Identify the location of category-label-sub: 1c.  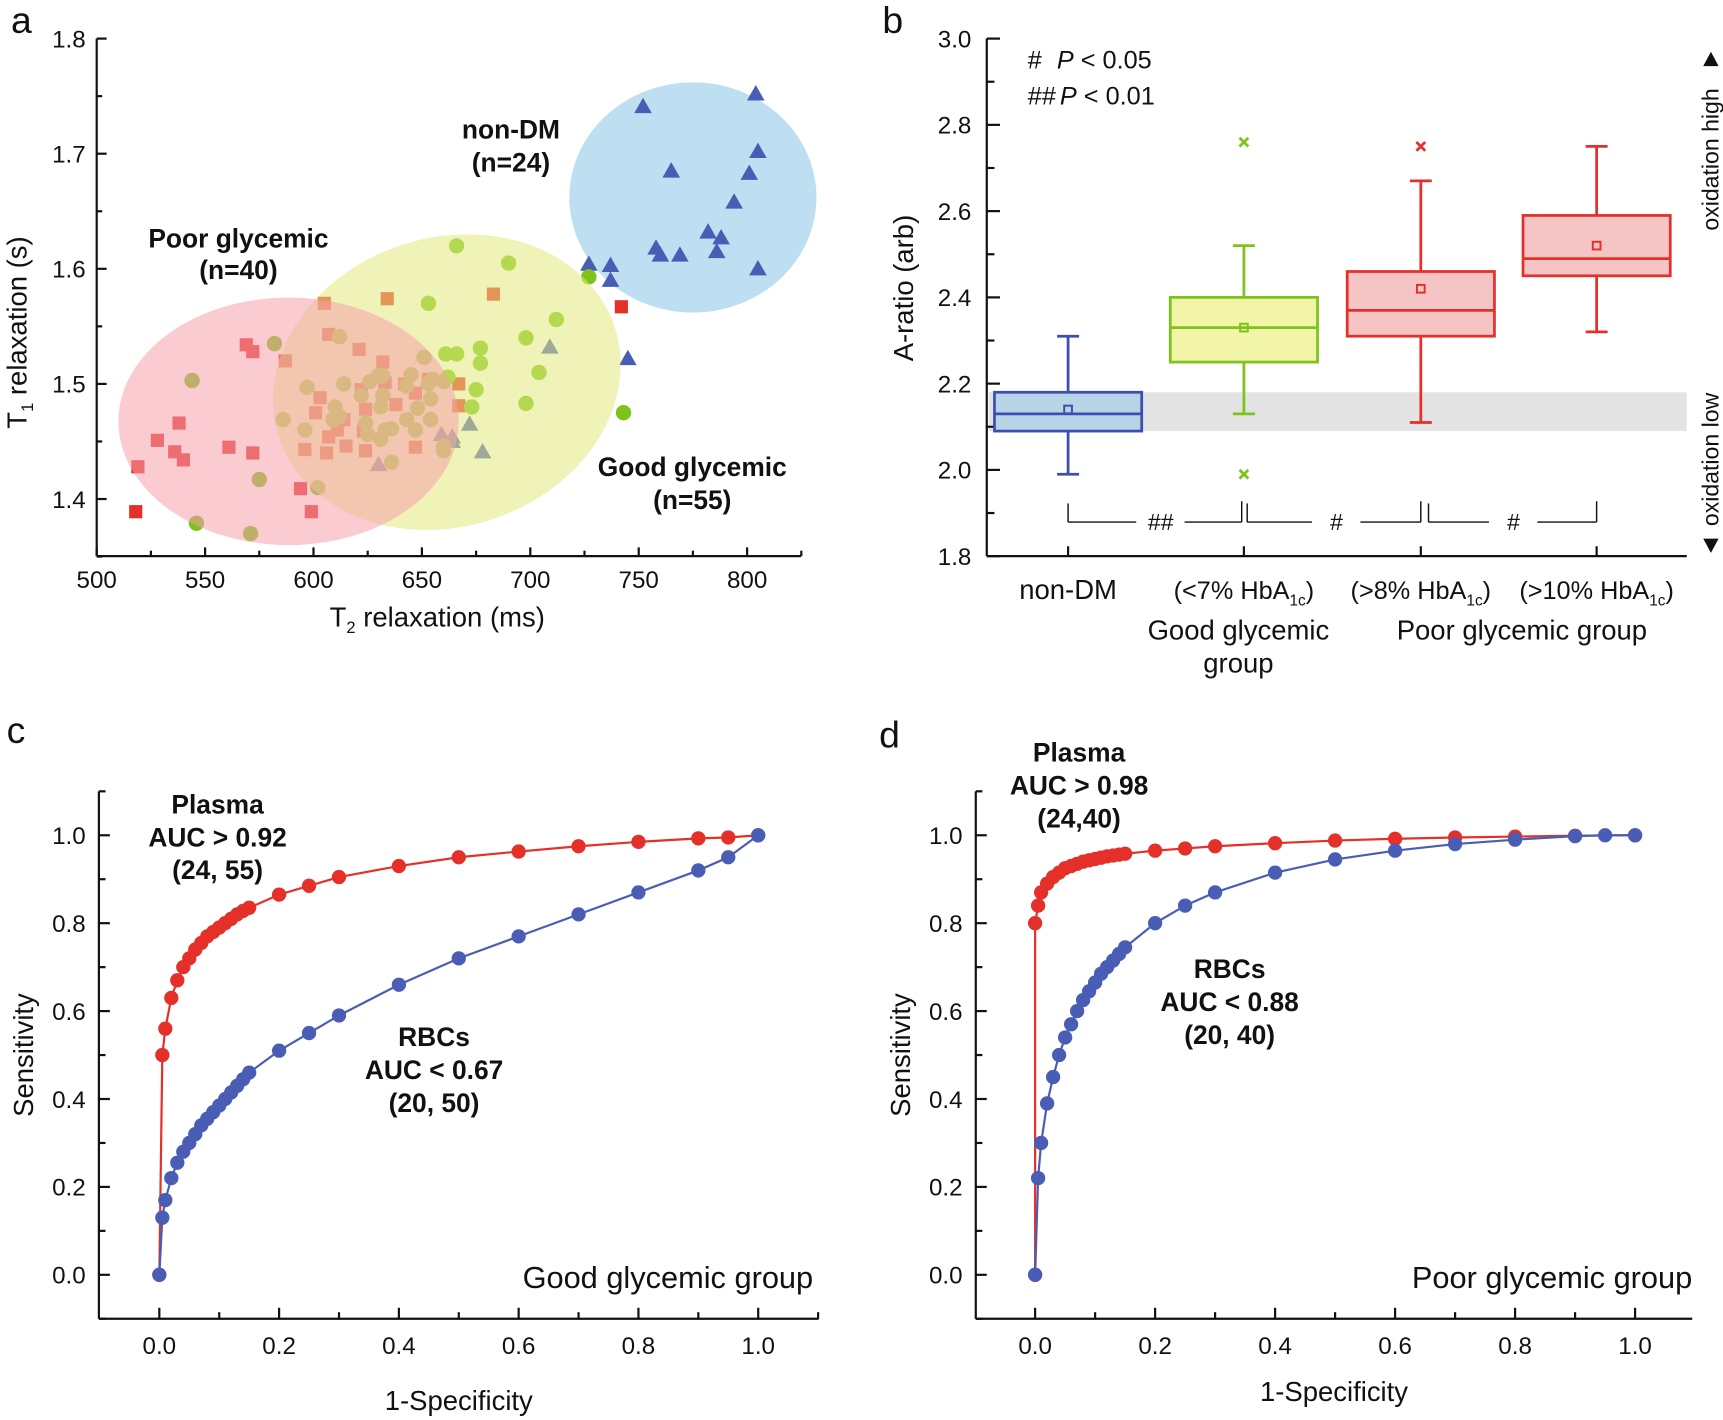
(1297, 601).